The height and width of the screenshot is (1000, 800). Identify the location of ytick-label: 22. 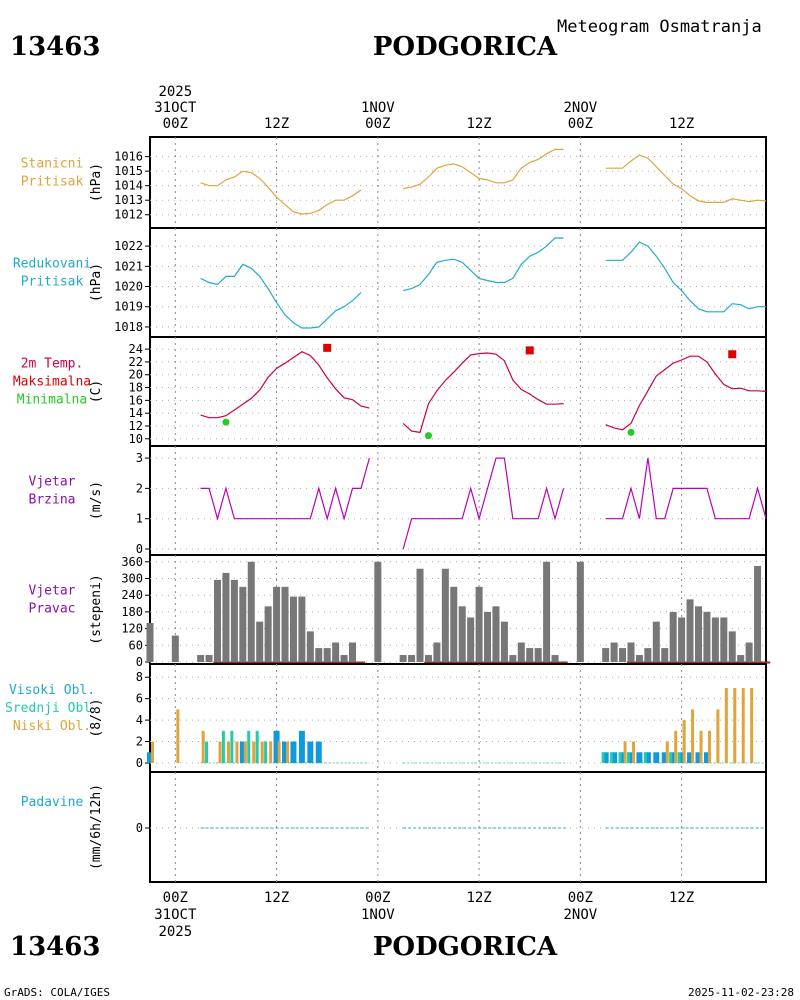
(136, 362).